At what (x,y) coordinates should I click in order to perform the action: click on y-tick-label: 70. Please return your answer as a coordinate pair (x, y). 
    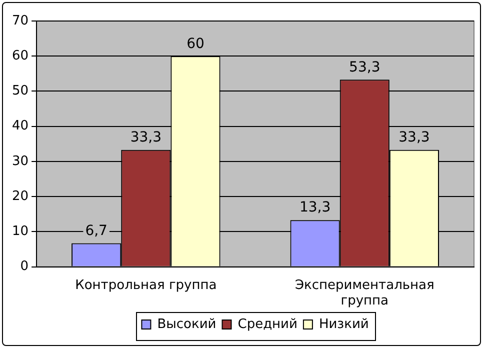
    Looking at the image, I should click on (20, 20).